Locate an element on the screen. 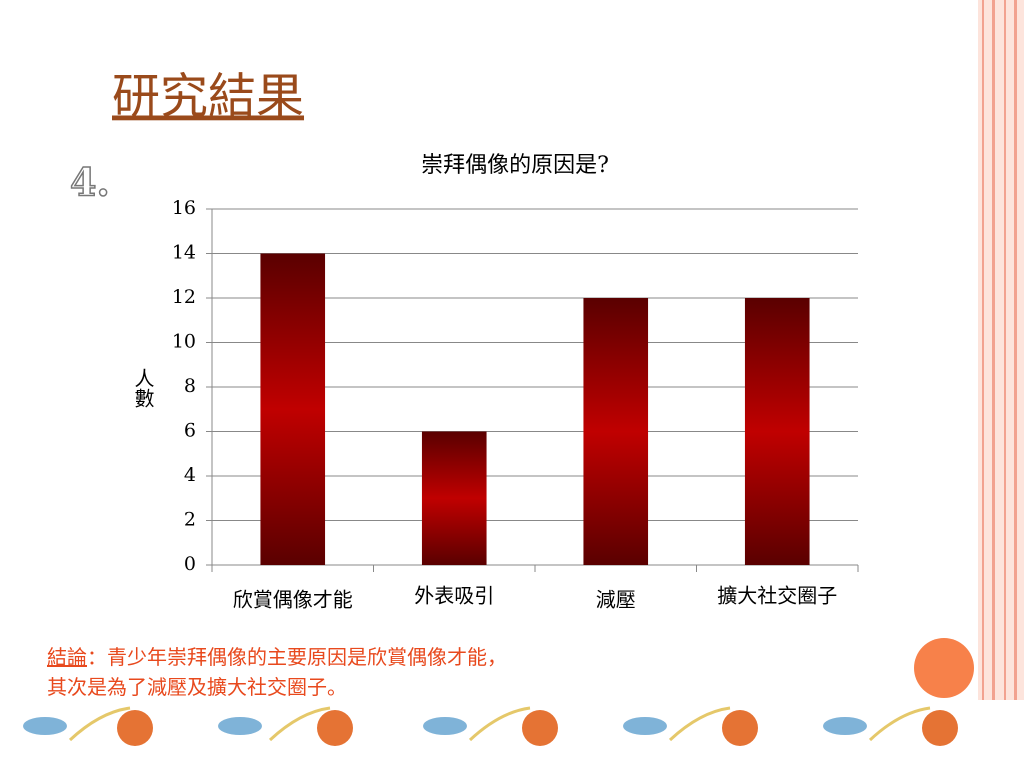 The image size is (1024, 768). y-tick-label: 6 is located at coordinates (190, 431).